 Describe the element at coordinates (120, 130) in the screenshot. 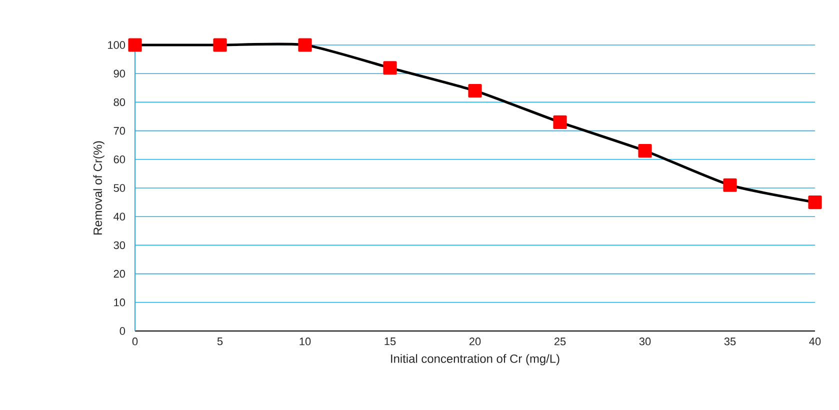

I see `y-tick-label: 70` at that location.